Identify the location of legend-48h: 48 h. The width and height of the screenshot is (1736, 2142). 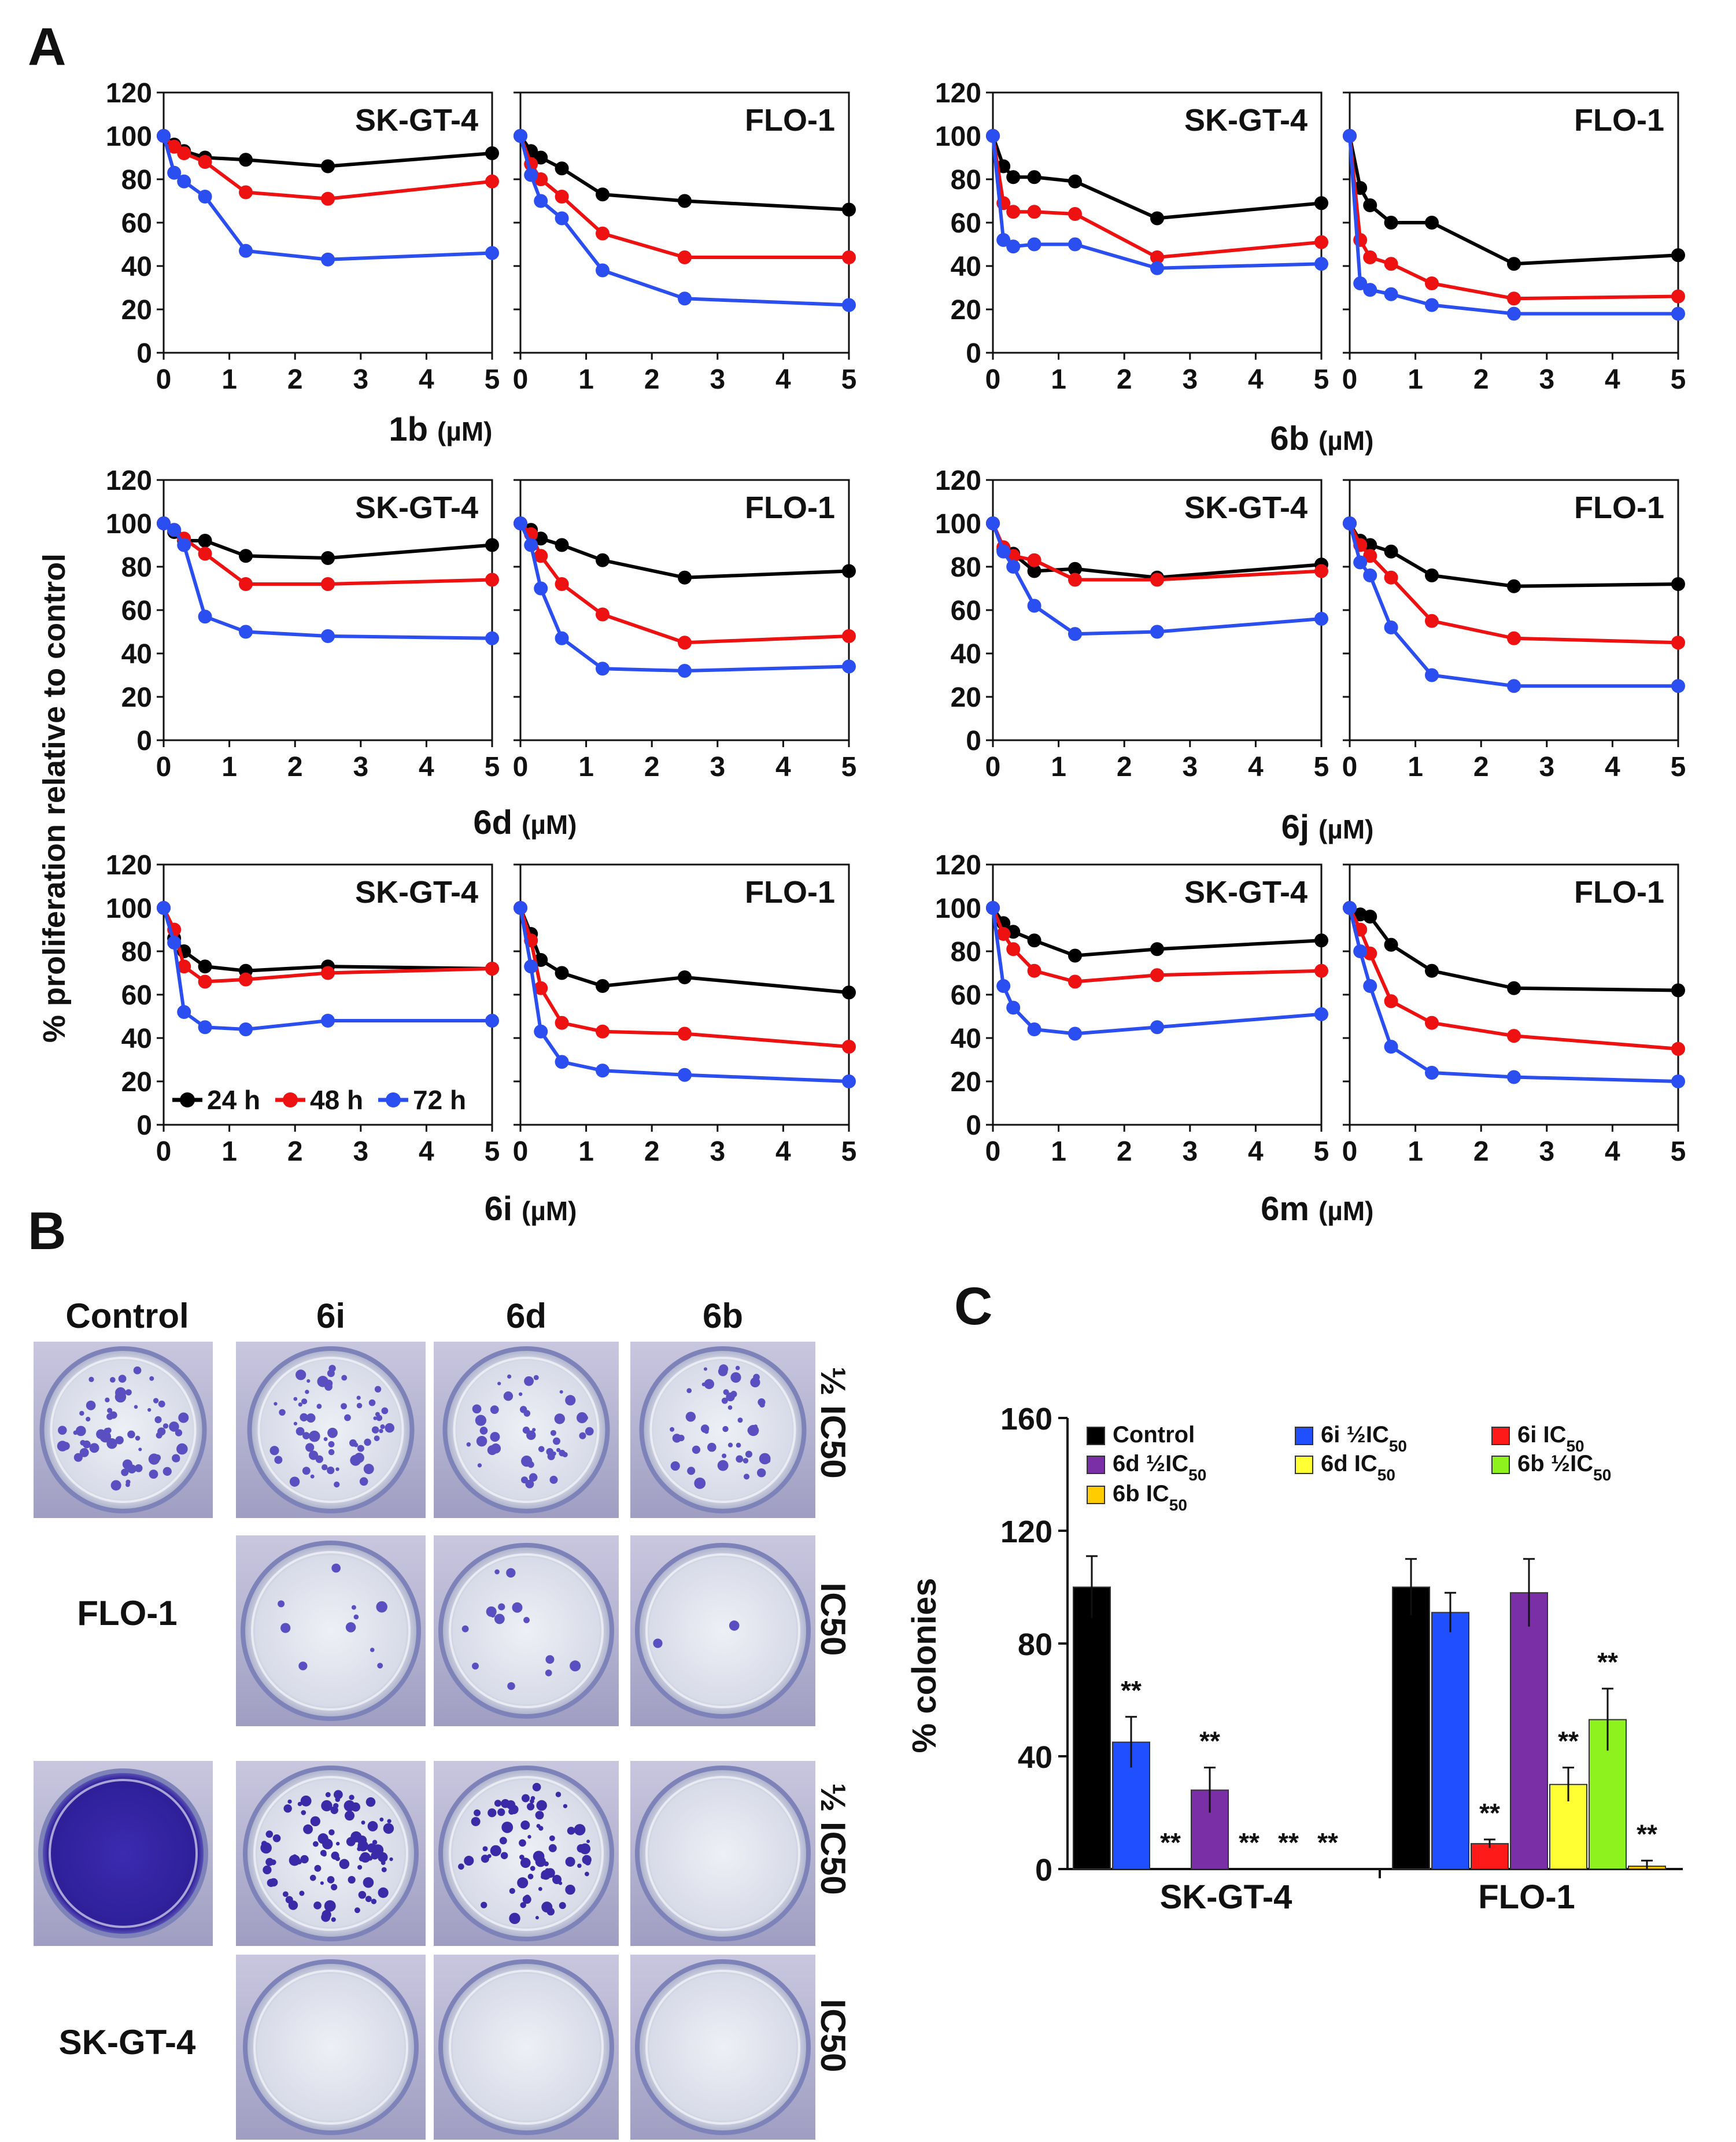
(319, 1100).